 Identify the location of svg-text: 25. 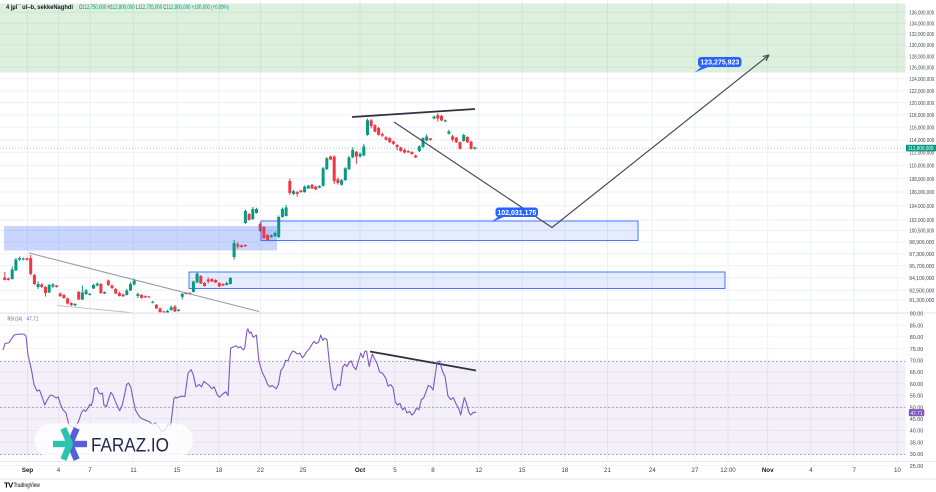
(303, 470).